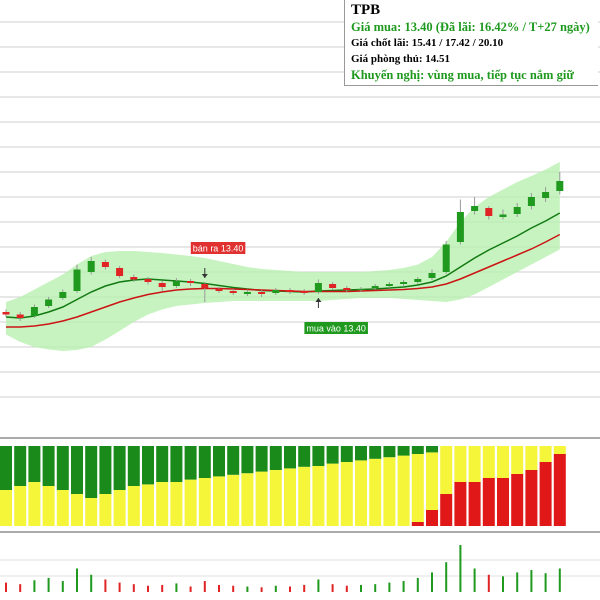 This screenshot has height=600, width=600. I want to click on annotation-box, so click(336, 328).